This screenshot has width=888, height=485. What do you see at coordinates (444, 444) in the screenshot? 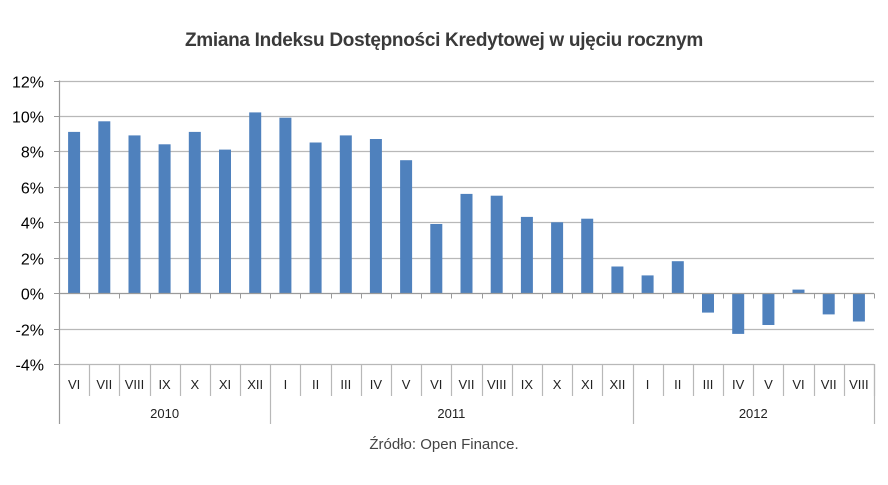
I see `source-note: Źródło: Open Finance.` at bounding box center [444, 444].